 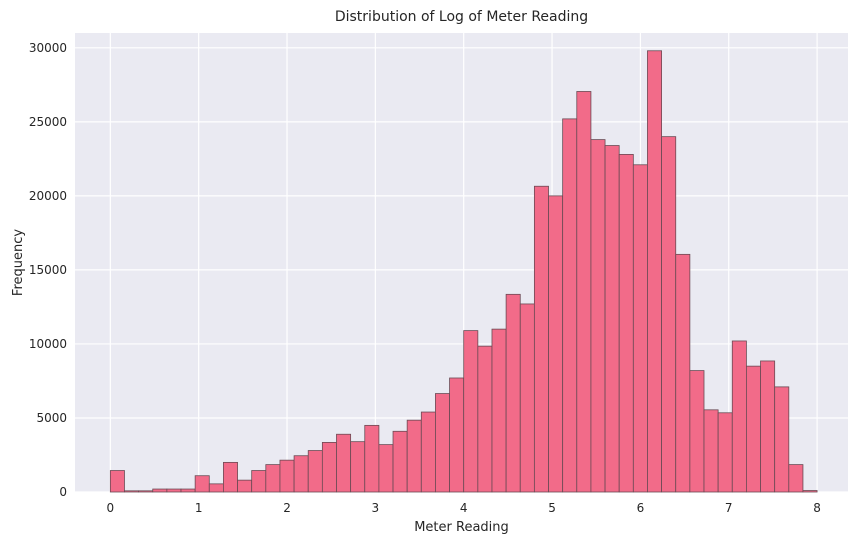 What do you see at coordinates (287, 508) in the screenshot?
I see `x-tick-label: 2` at bounding box center [287, 508].